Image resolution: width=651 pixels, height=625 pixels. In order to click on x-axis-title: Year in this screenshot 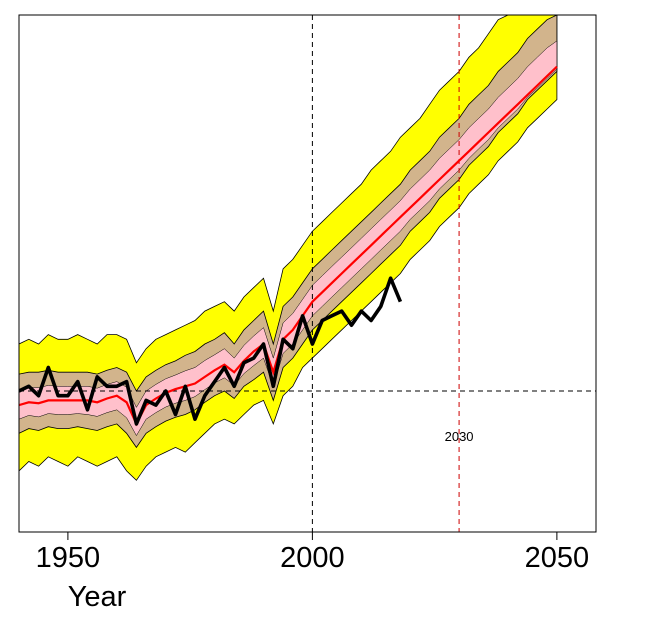, I will do `click(97, 597)`.